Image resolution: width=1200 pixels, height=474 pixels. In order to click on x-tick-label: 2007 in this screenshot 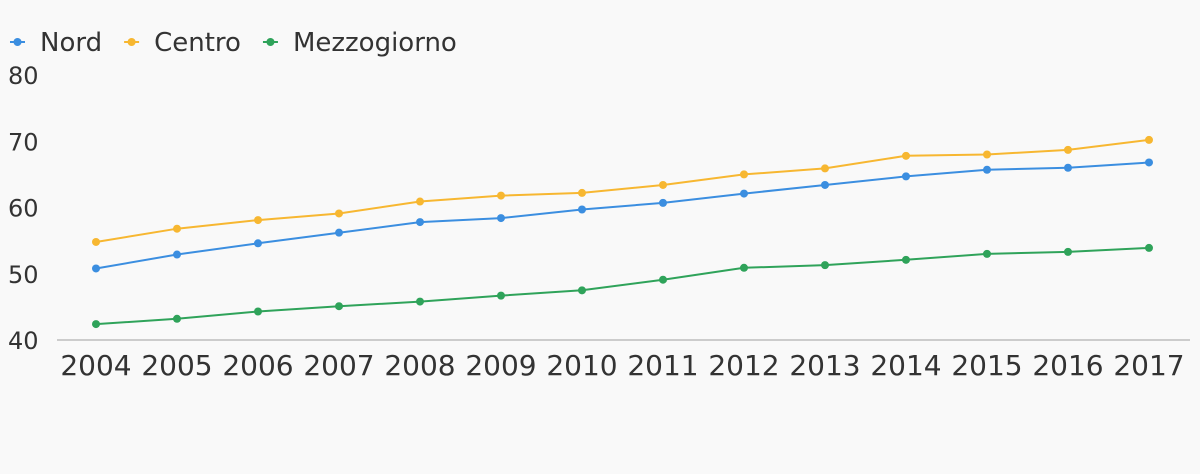, I will do `click(338, 365)`.